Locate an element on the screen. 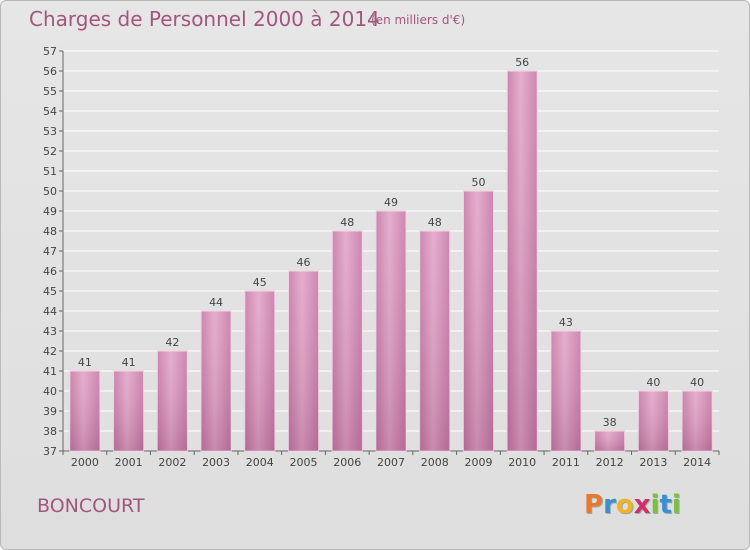  x-tick-label-2007: 2007 is located at coordinates (391, 462).